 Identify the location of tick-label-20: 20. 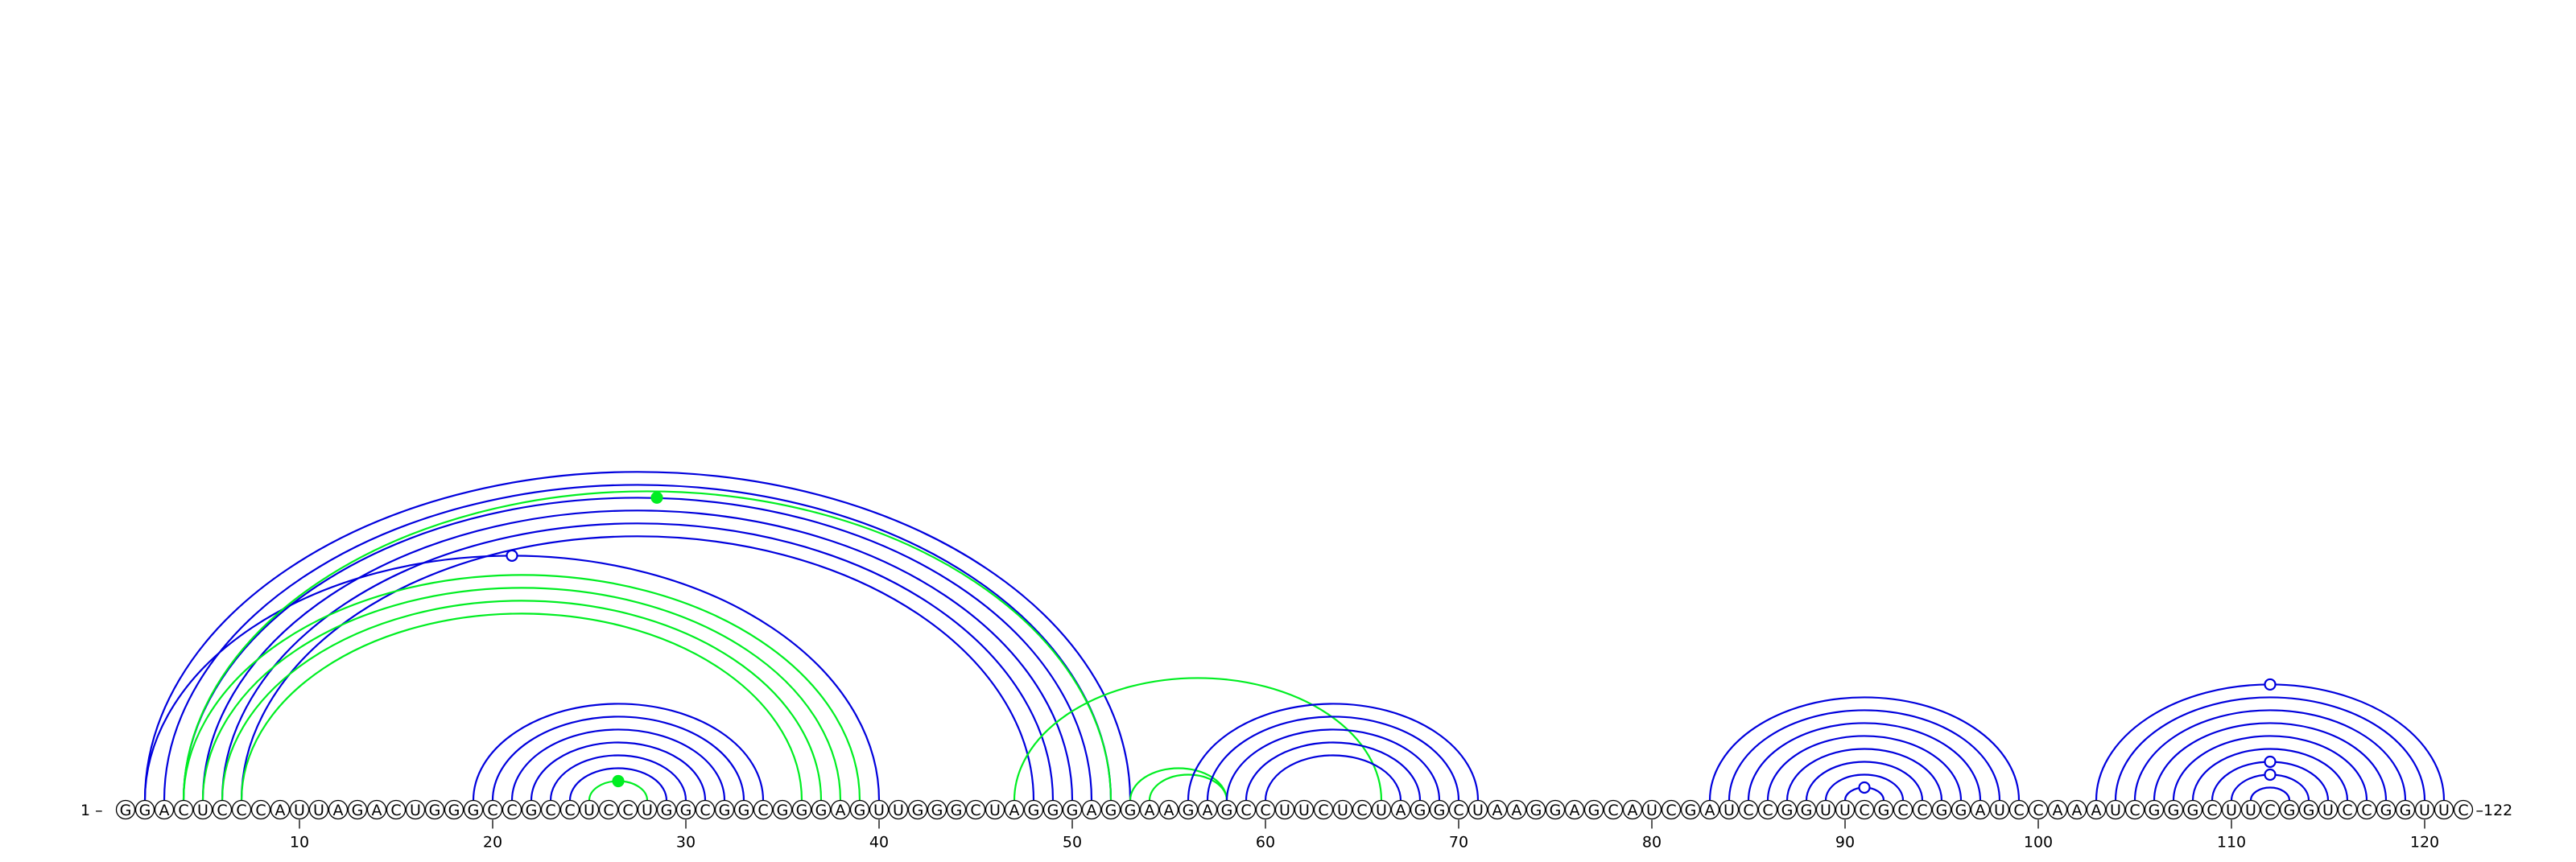
(492, 843).